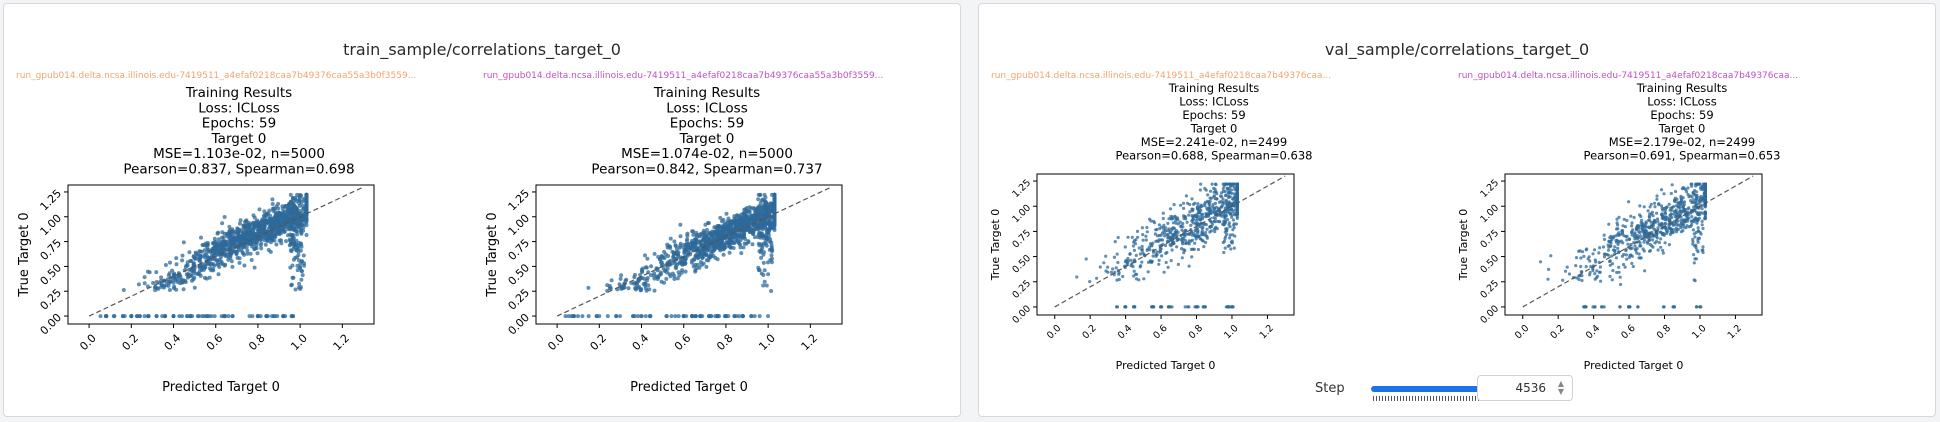 The height and width of the screenshot is (422, 1940). What do you see at coordinates (1433, 389) in the screenshot?
I see `slider-track` at bounding box center [1433, 389].